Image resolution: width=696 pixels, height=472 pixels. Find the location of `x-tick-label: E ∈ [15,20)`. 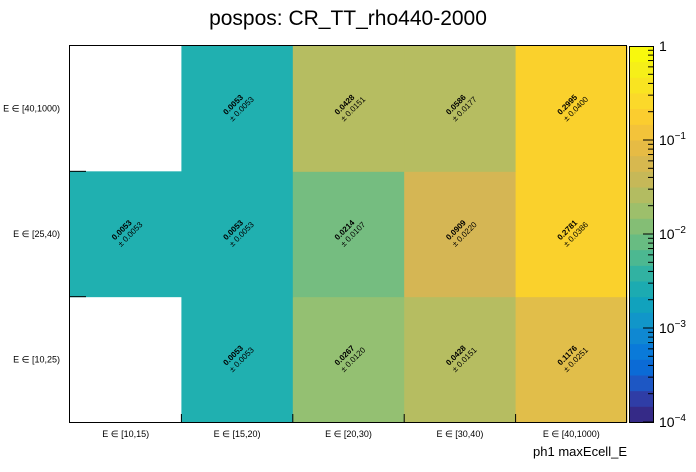

x-tick-label: E ∈ [15,20) is located at coordinates (237, 434).